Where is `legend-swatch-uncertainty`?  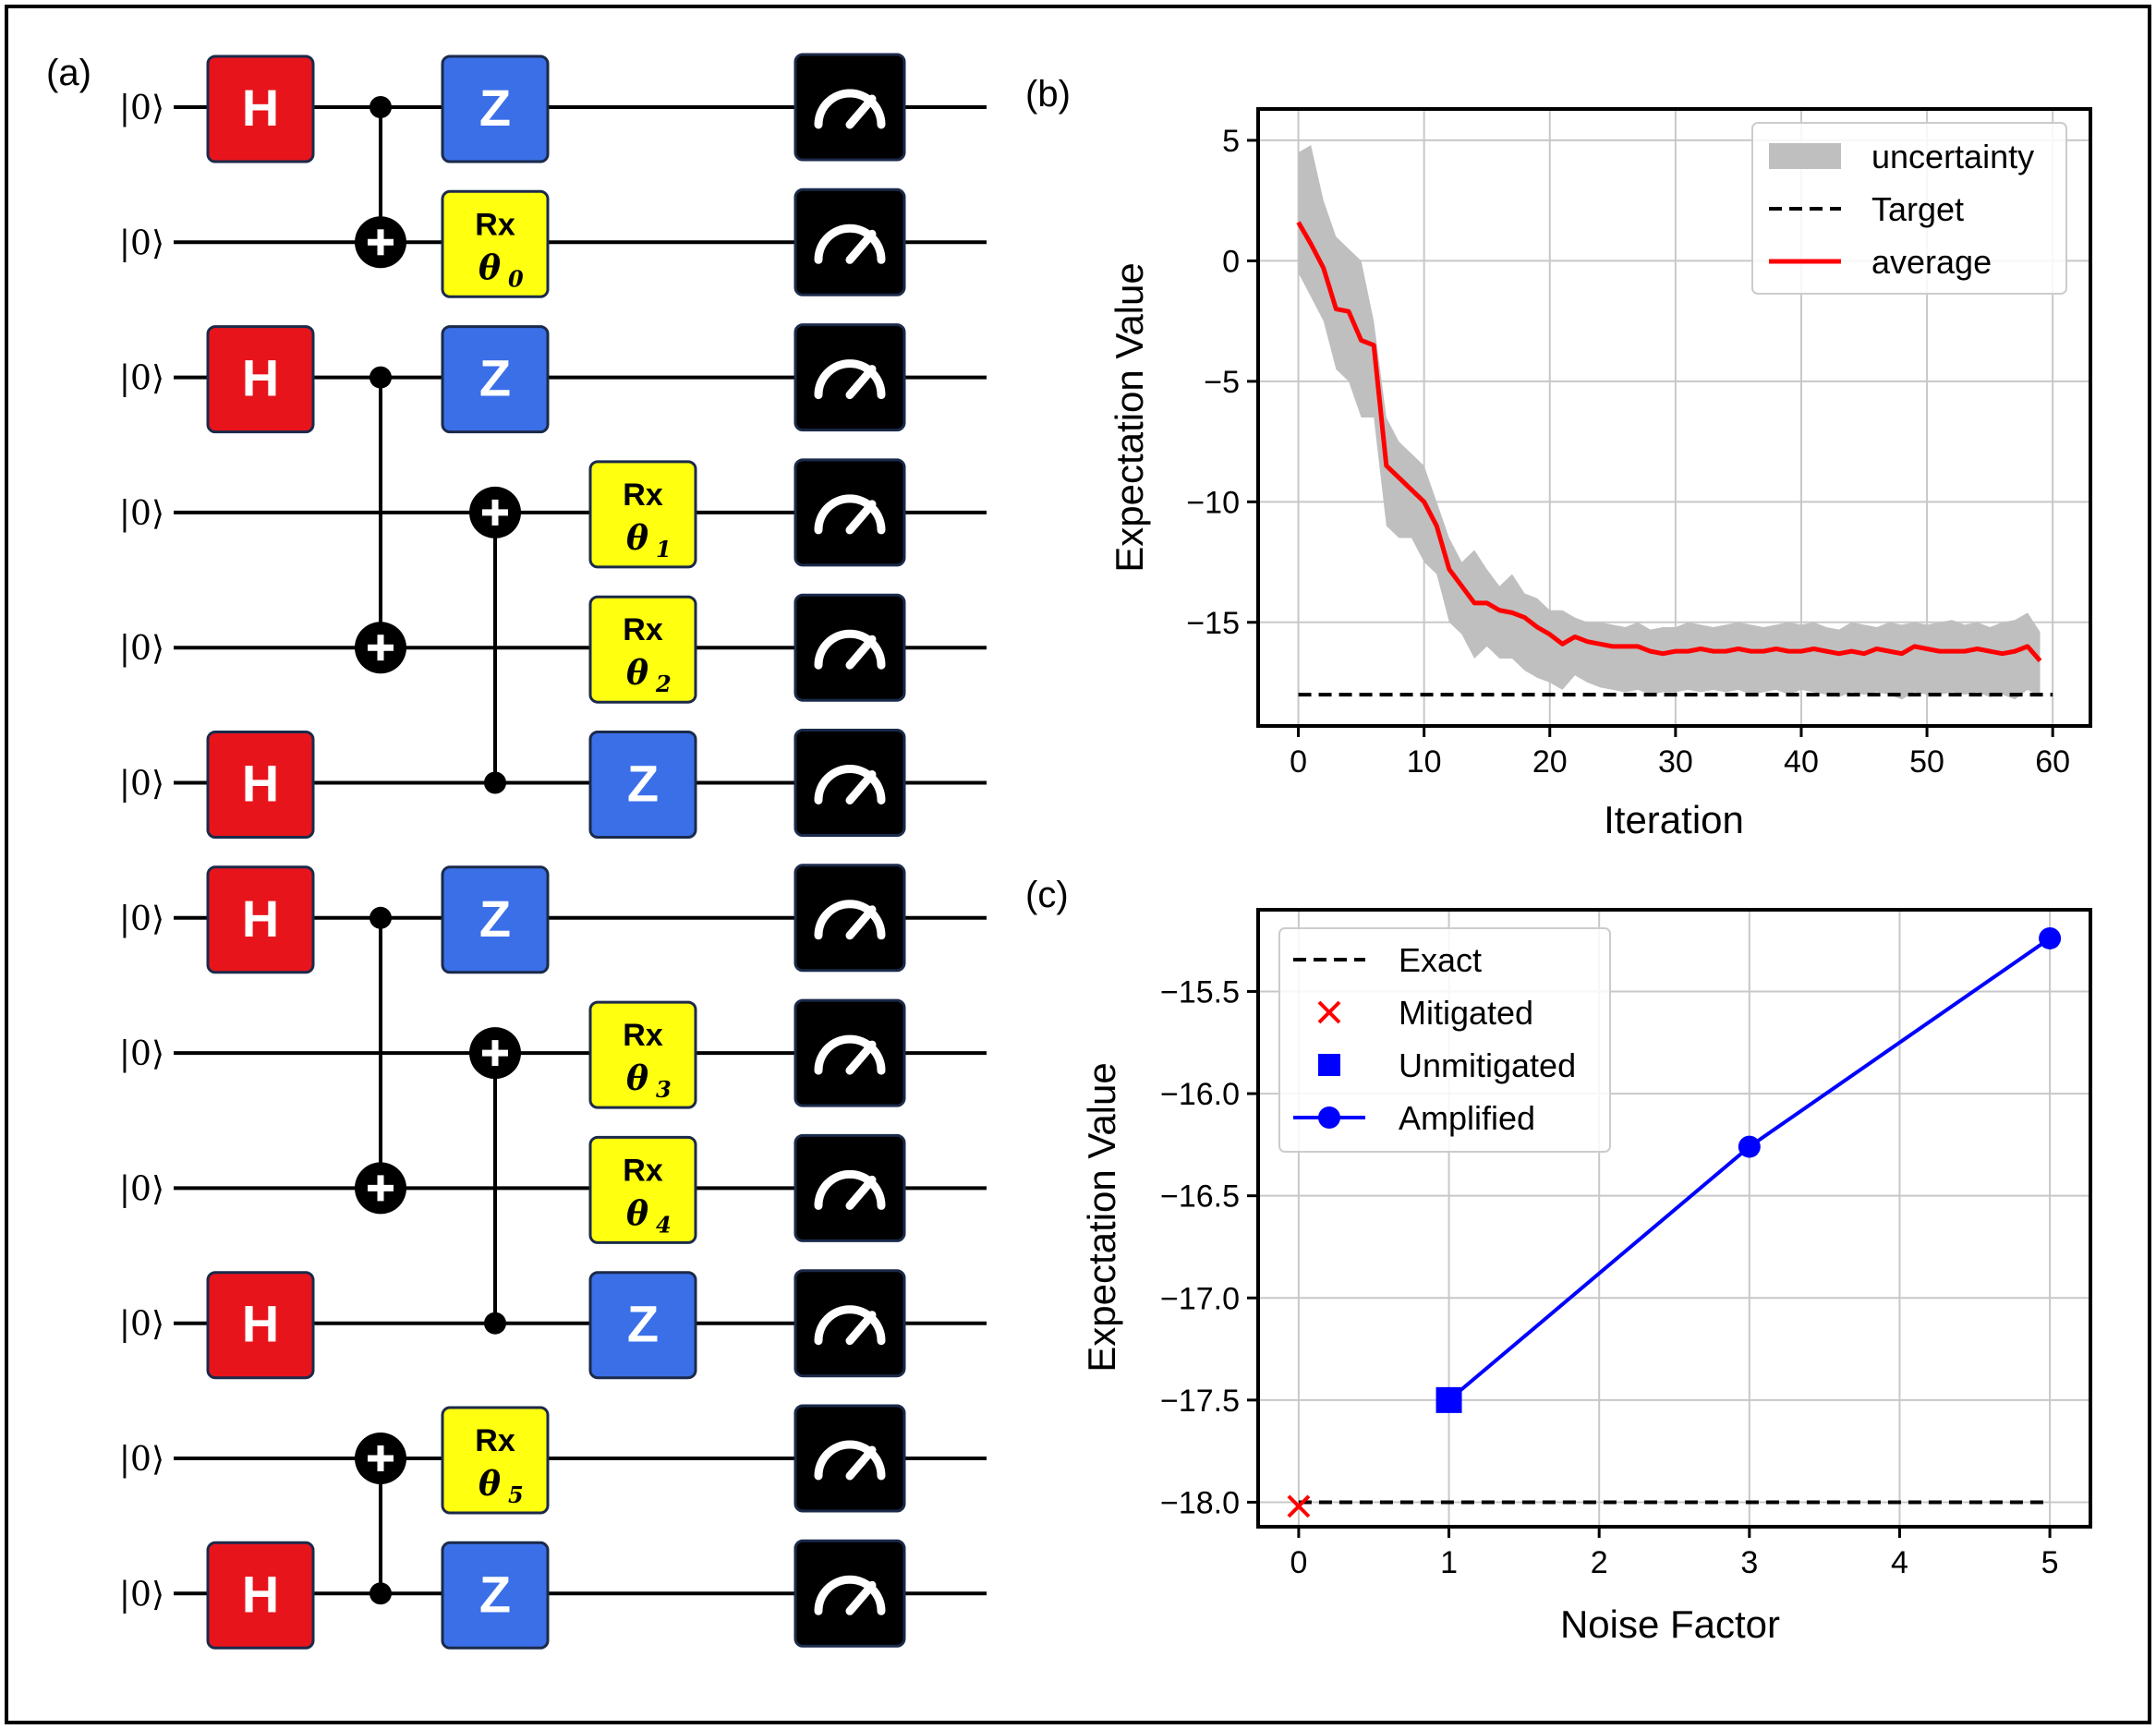
legend-swatch-uncertainty is located at coordinates (1805, 156).